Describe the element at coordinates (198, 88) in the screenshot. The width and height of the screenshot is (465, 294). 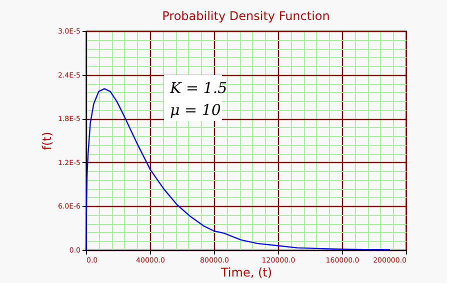
I see `annotation: K = 1.5` at that location.